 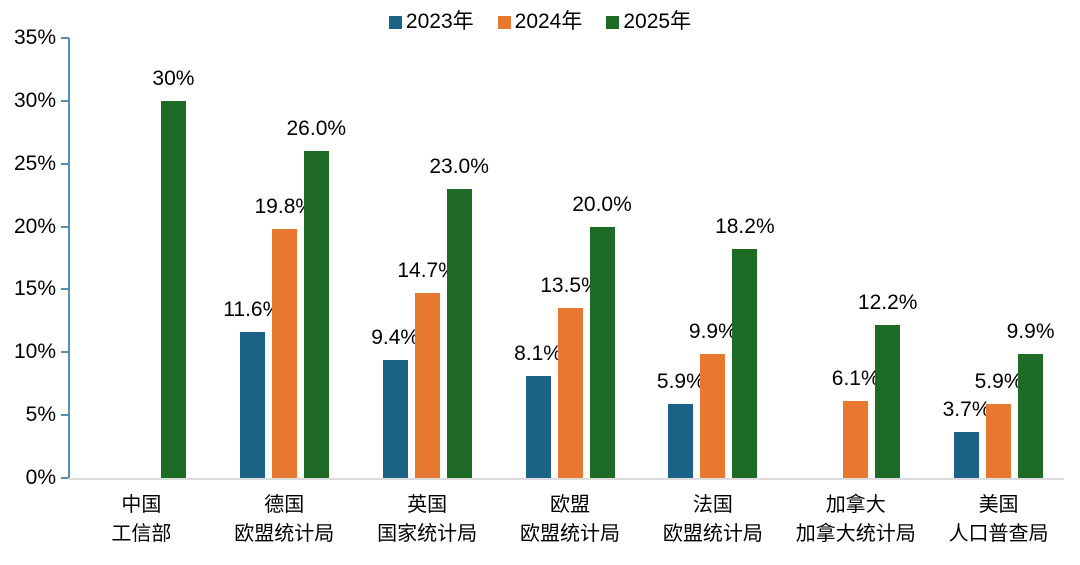 I want to click on x-axis-category-label: 法国 欧盟统计局, so click(x=712, y=520).